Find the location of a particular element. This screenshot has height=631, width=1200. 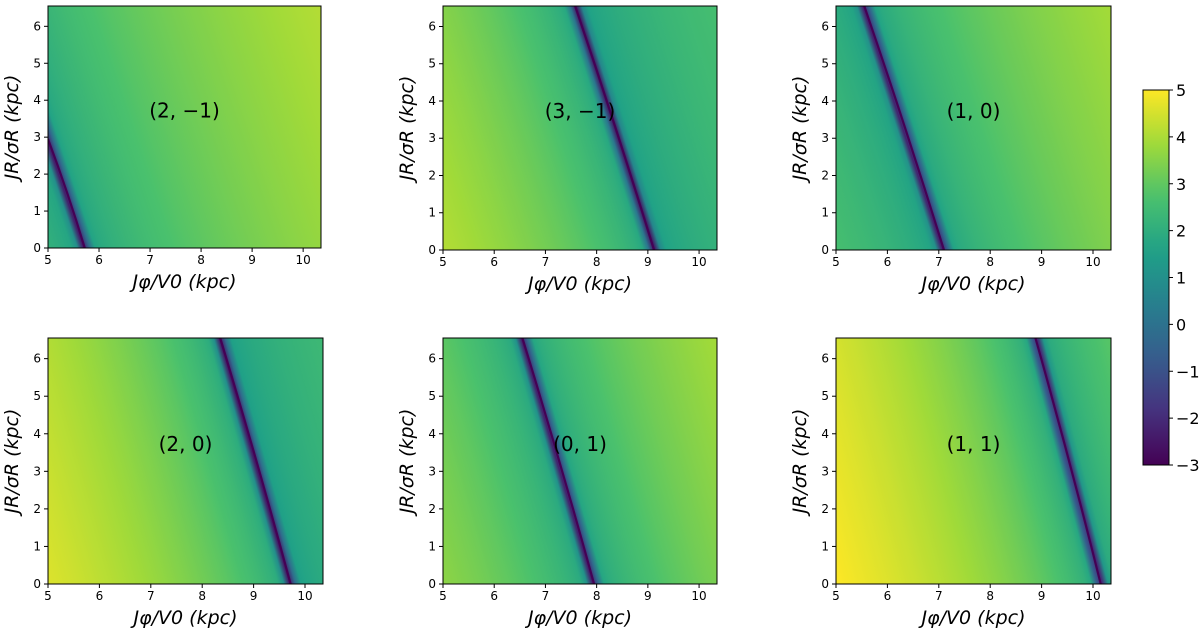

colorbar-tick-label: 1 is located at coordinates (1181, 278).